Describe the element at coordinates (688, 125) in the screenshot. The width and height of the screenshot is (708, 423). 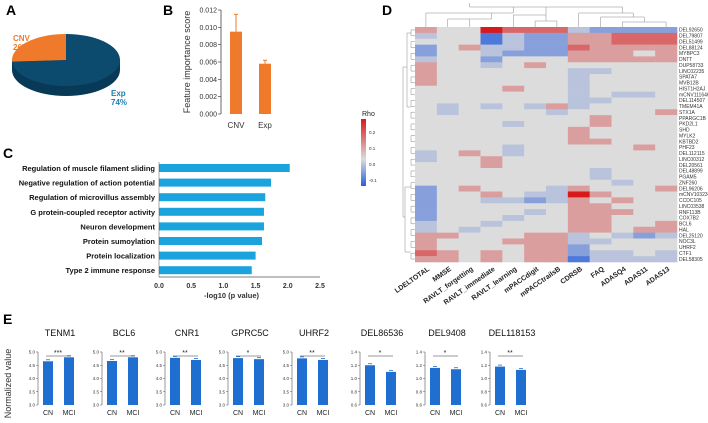
I see `row-label: PKD2L1` at that location.